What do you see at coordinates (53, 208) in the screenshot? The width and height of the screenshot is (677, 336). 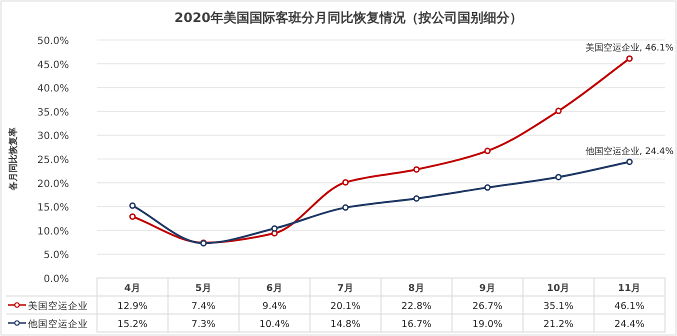 I see `y-tick-label: 15.0%` at bounding box center [53, 208].